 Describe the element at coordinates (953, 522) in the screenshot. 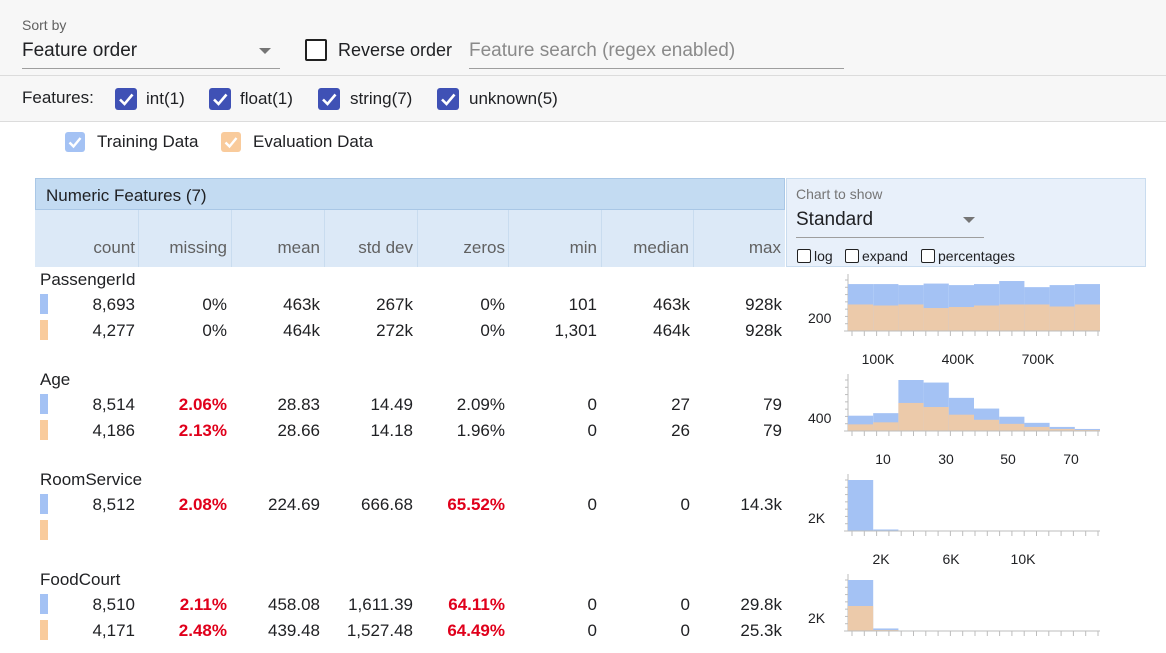

I see `histogram-roomservice: 2K 2K 6K 10K` at that location.